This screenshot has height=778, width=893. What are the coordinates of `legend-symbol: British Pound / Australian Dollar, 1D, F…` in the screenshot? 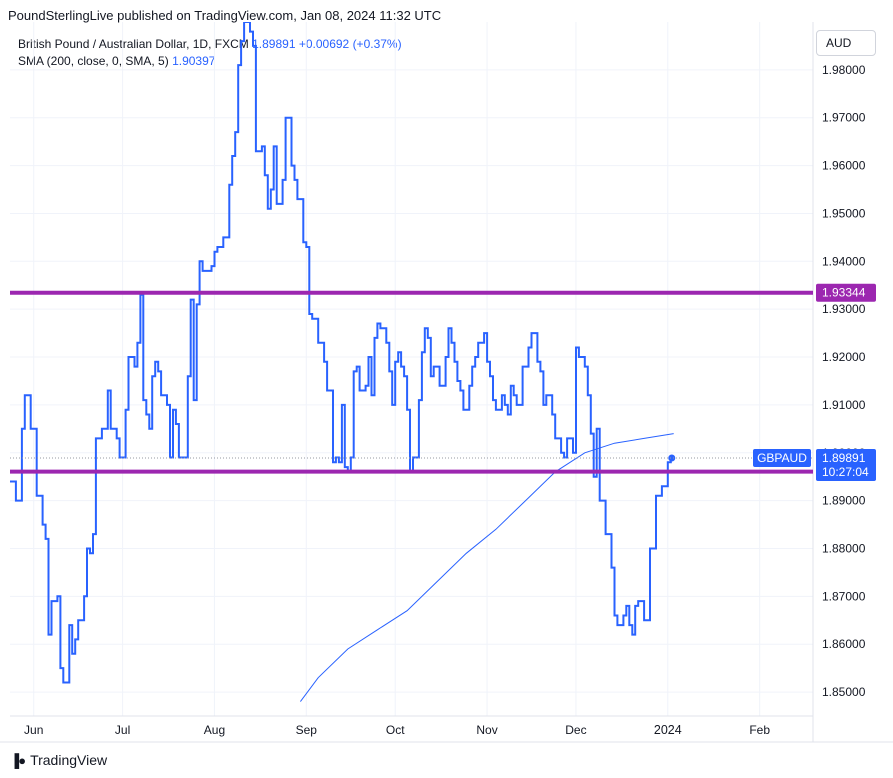 It's located at (133, 44).